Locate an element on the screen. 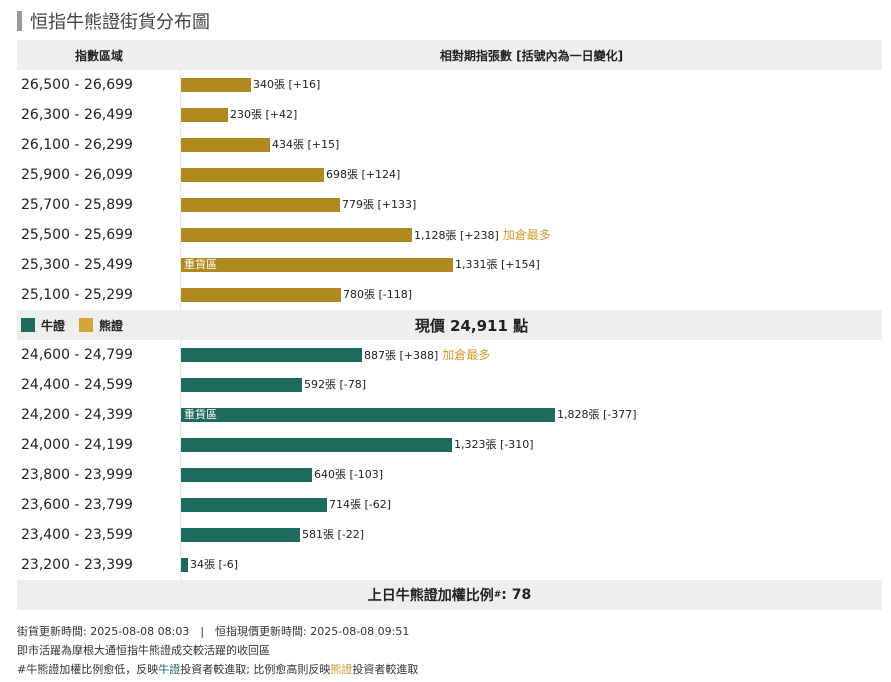 The image size is (891, 682). bar-value-label: 698張 [+124] is located at coordinates (363, 174).